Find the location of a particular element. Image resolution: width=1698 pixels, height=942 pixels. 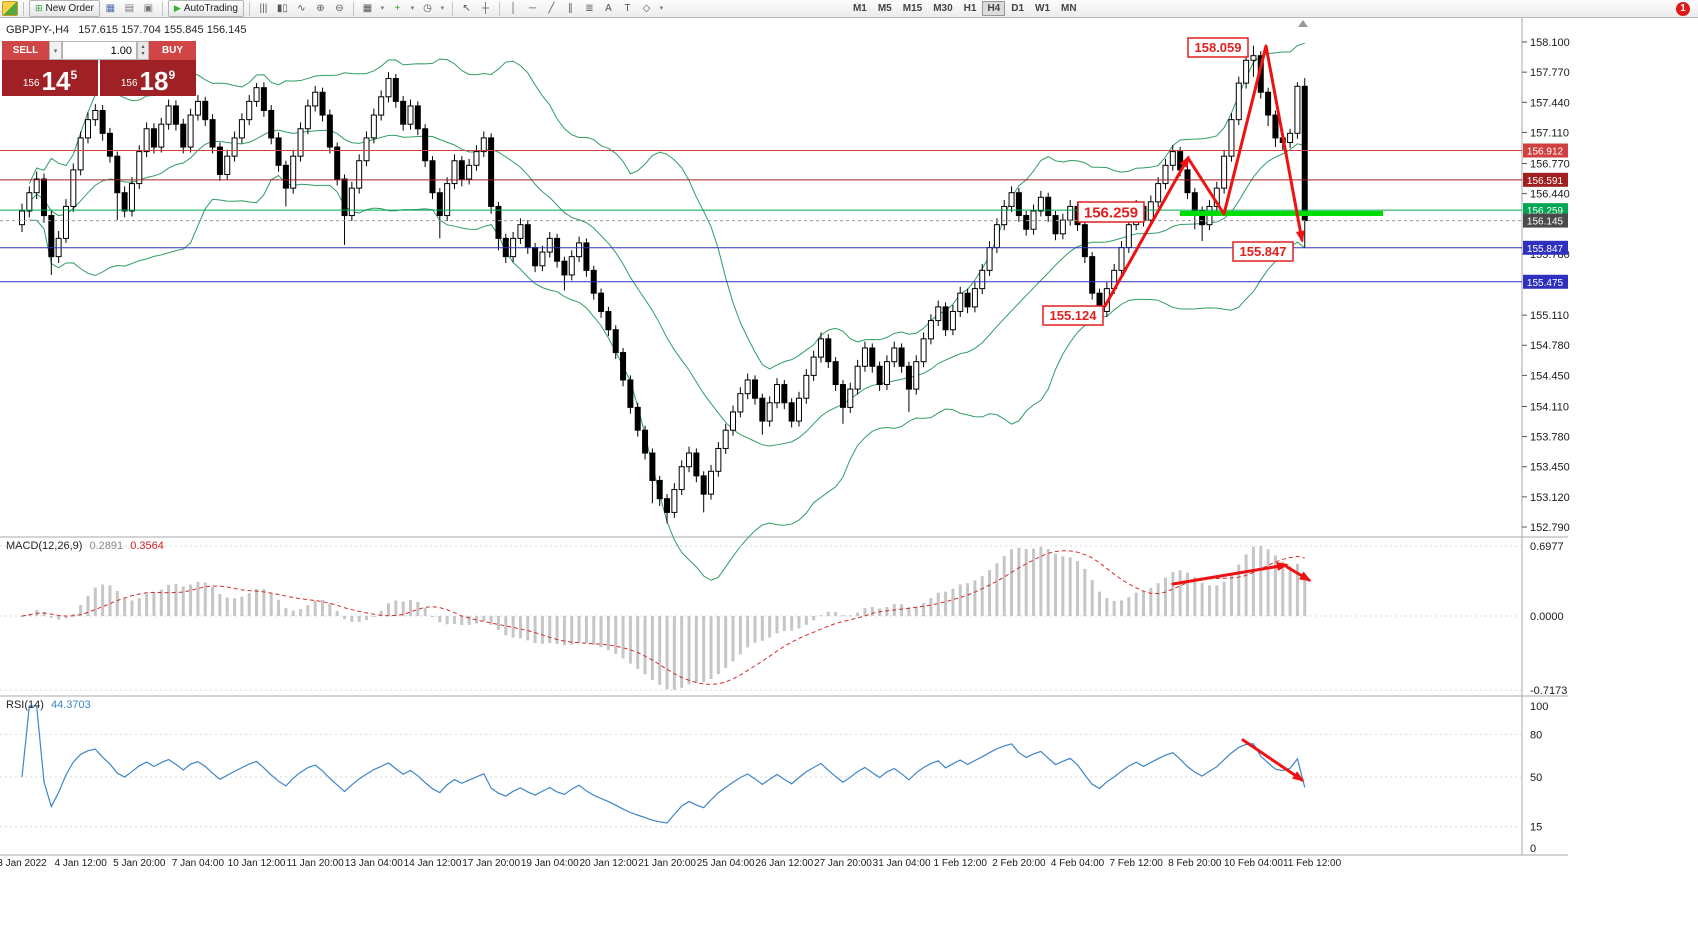

trendline-icon: ╱ is located at coordinates (551, 8).